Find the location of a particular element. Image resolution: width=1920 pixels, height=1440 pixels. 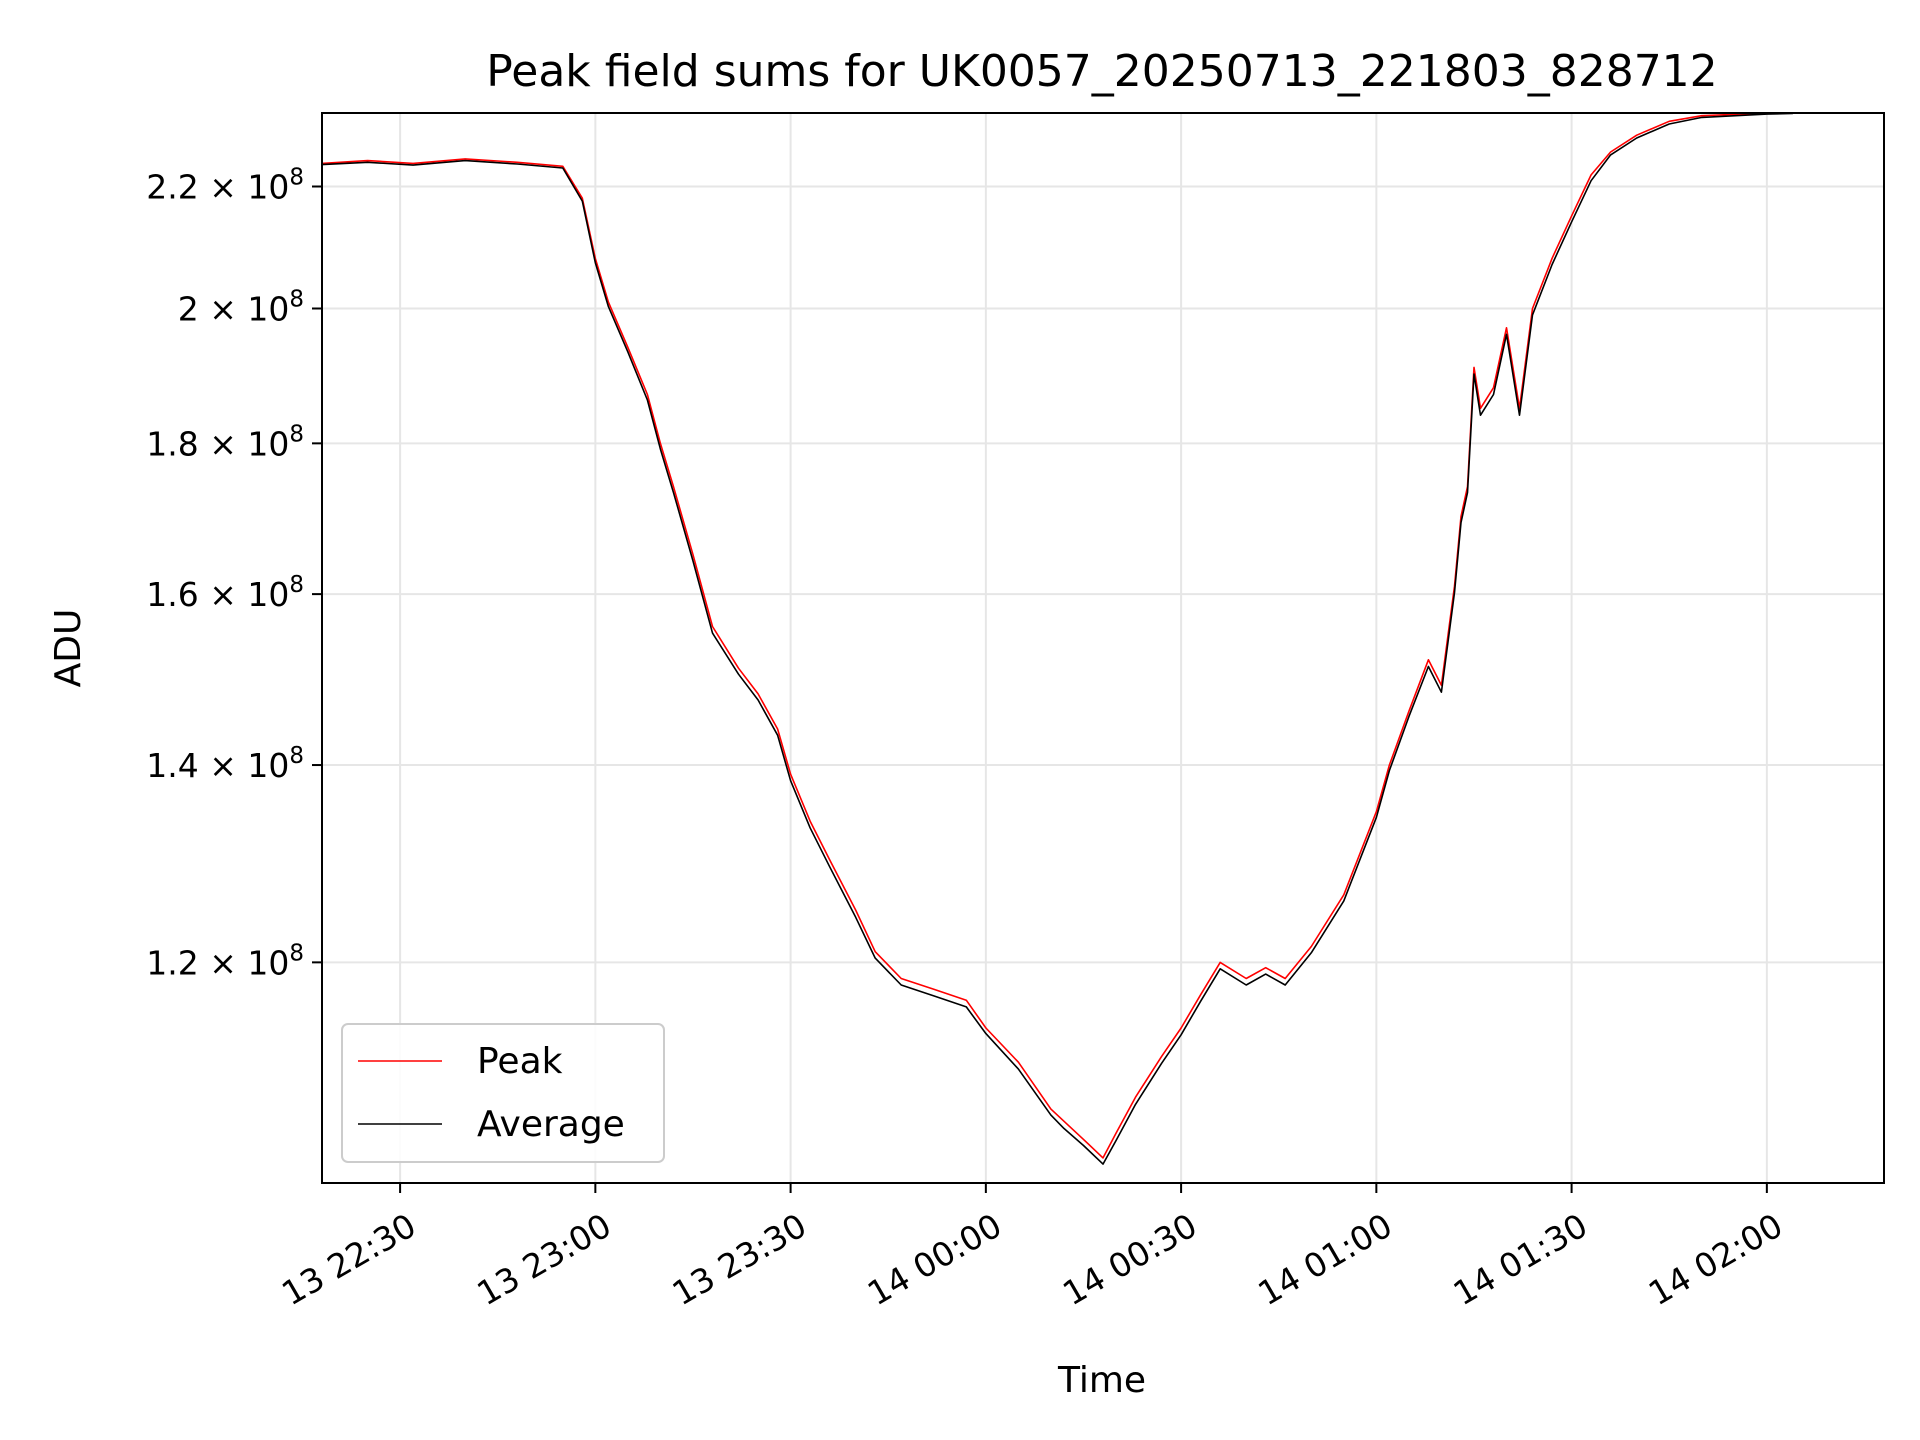

y-tick-label: 1.2 × 108 is located at coordinates (225, 961).